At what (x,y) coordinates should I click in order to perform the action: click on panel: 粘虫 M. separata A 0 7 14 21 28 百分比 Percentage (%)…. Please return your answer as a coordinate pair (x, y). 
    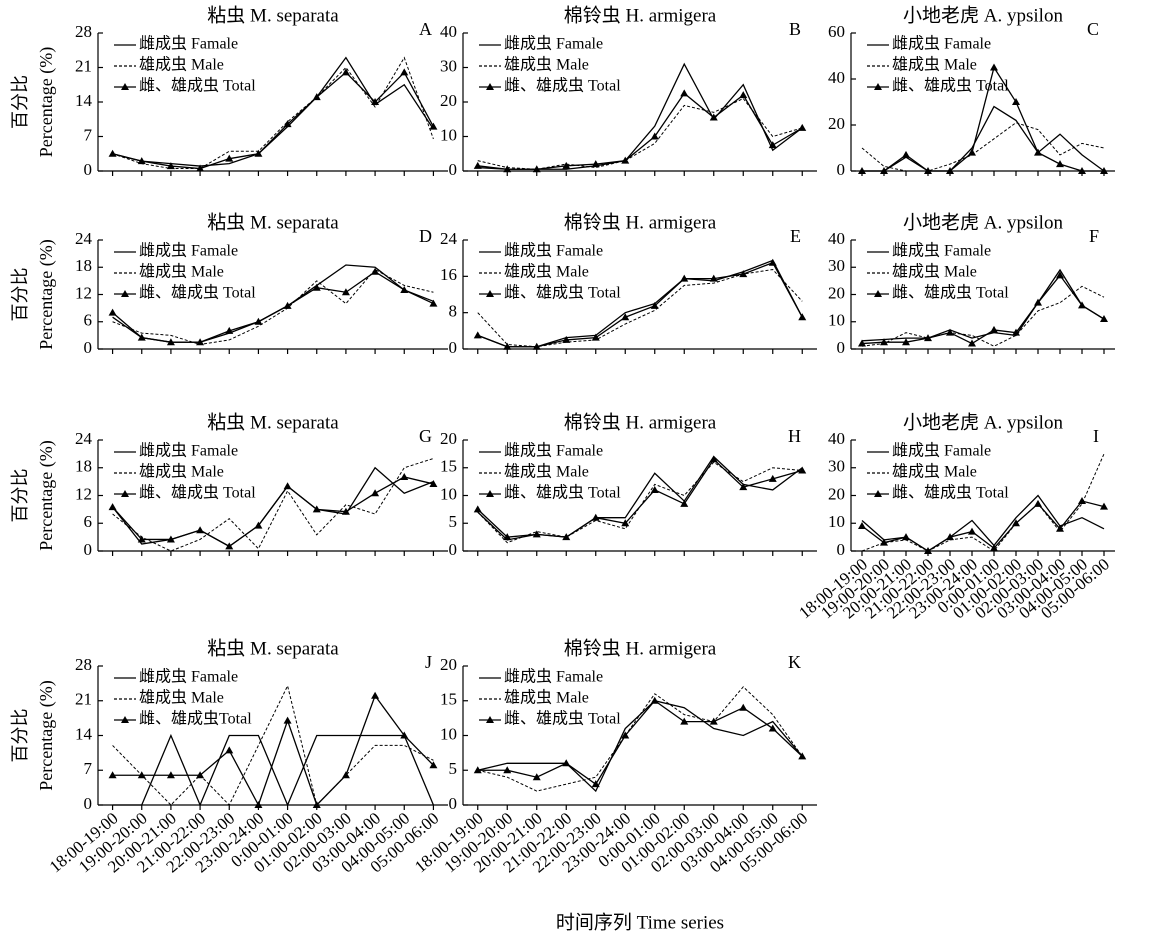
    Looking at the image, I should click on (229, 91).